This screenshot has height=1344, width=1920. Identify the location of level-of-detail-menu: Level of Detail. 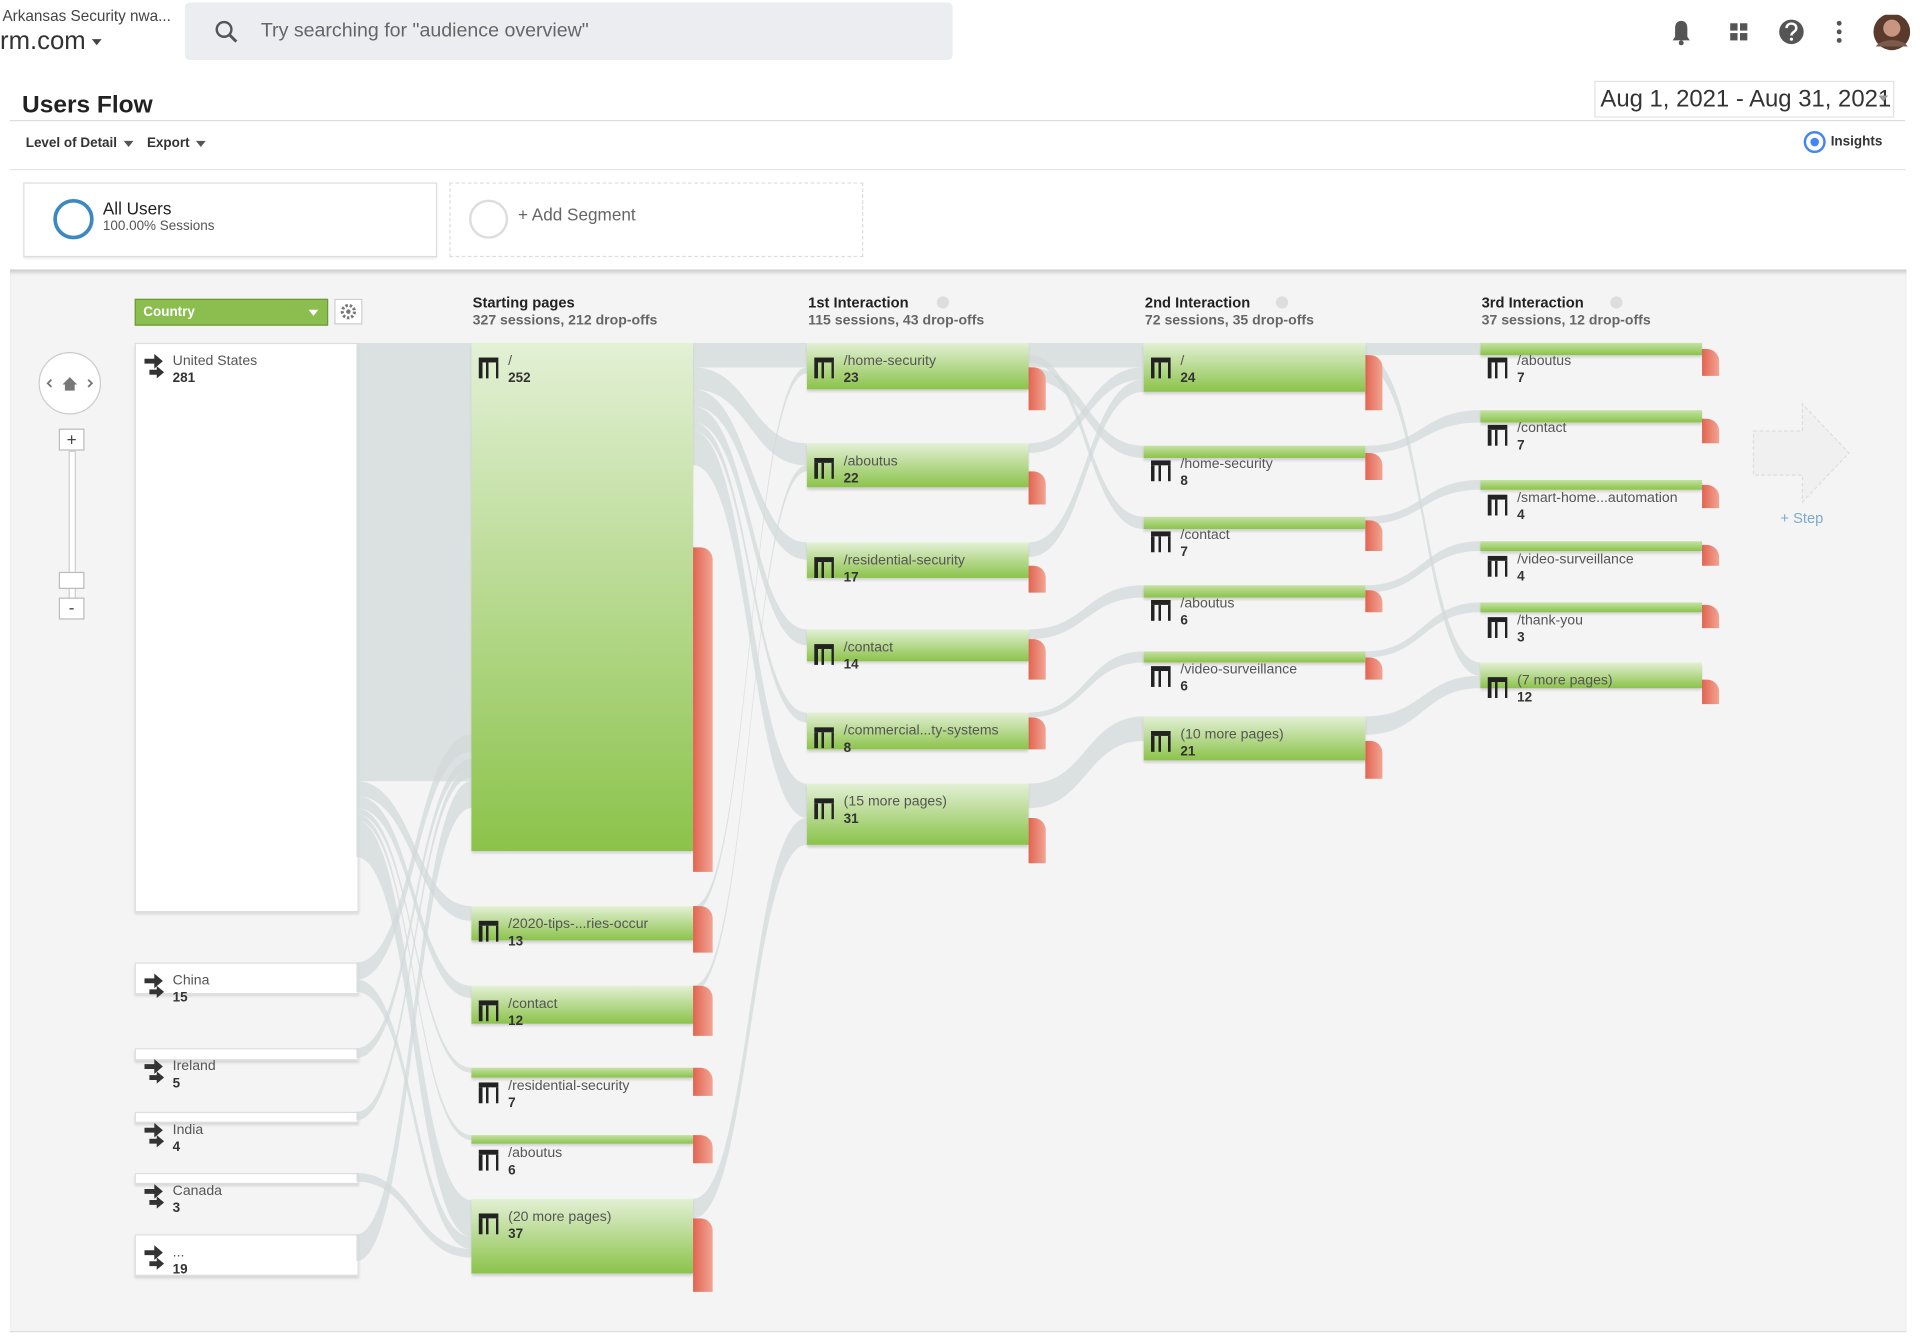
(79, 143).